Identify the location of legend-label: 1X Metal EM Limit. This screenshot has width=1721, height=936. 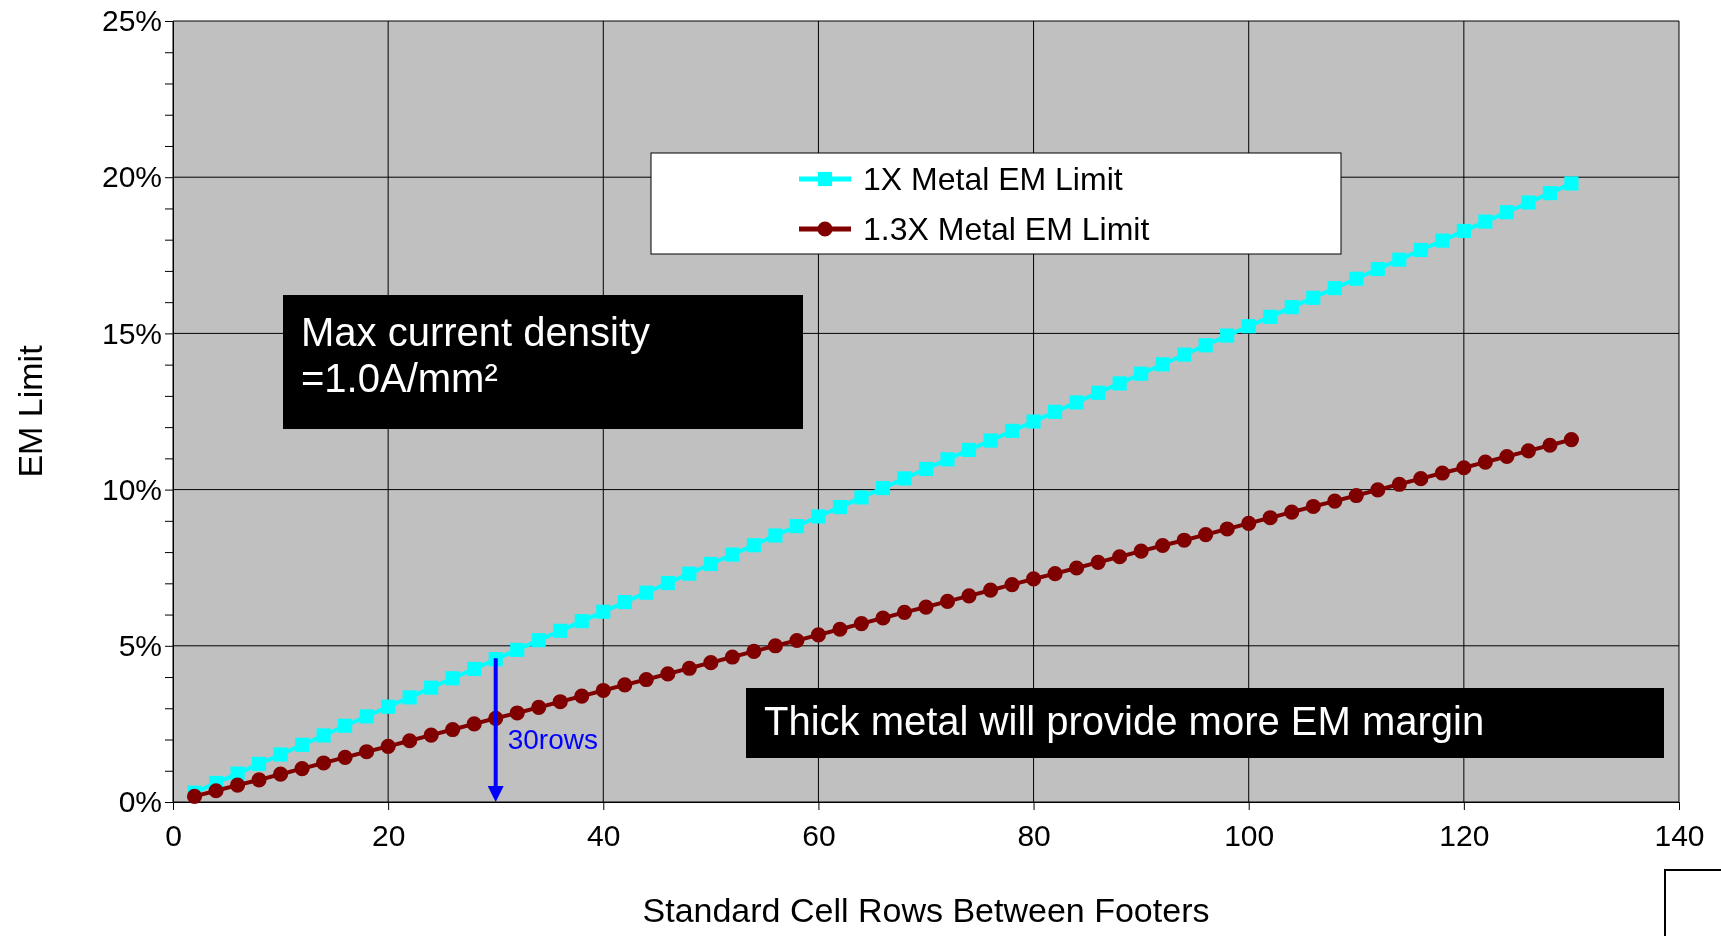
(993, 179).